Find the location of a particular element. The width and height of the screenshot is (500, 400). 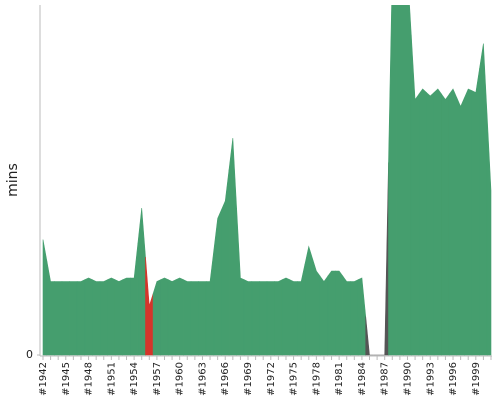

x-tick-label: #1954 is located at coordinates (134, 379).